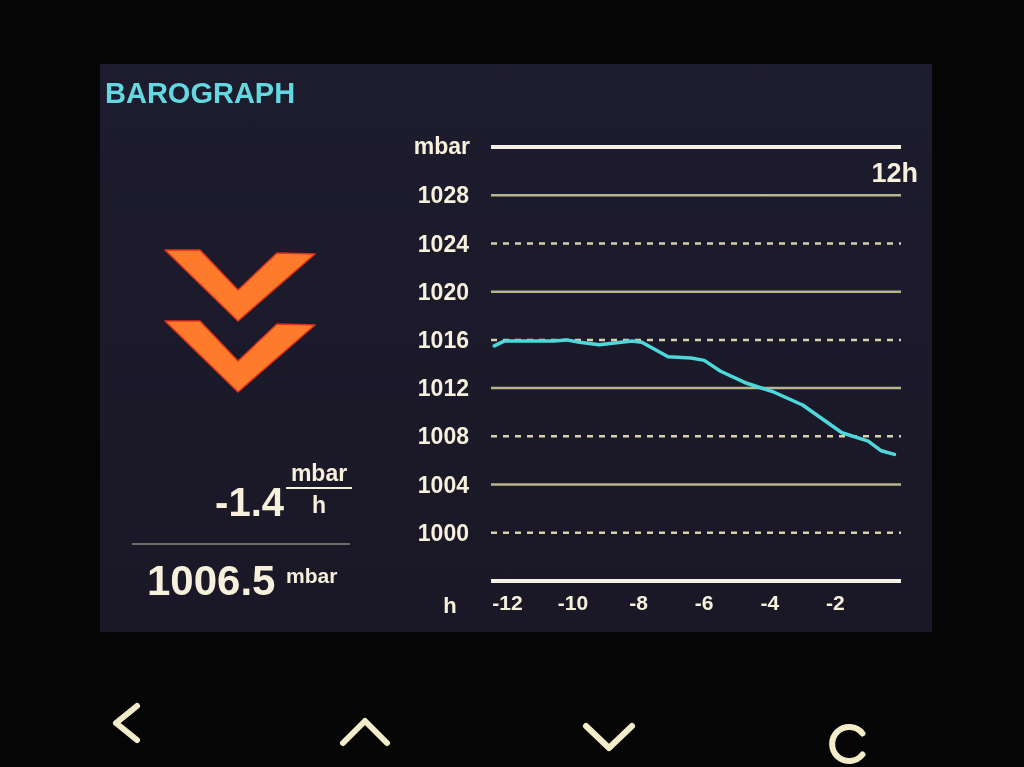 Image resolution: width=1024 pixels, height=767 pixels. I want to click on x-tick-label: -10, so click(573, 602).